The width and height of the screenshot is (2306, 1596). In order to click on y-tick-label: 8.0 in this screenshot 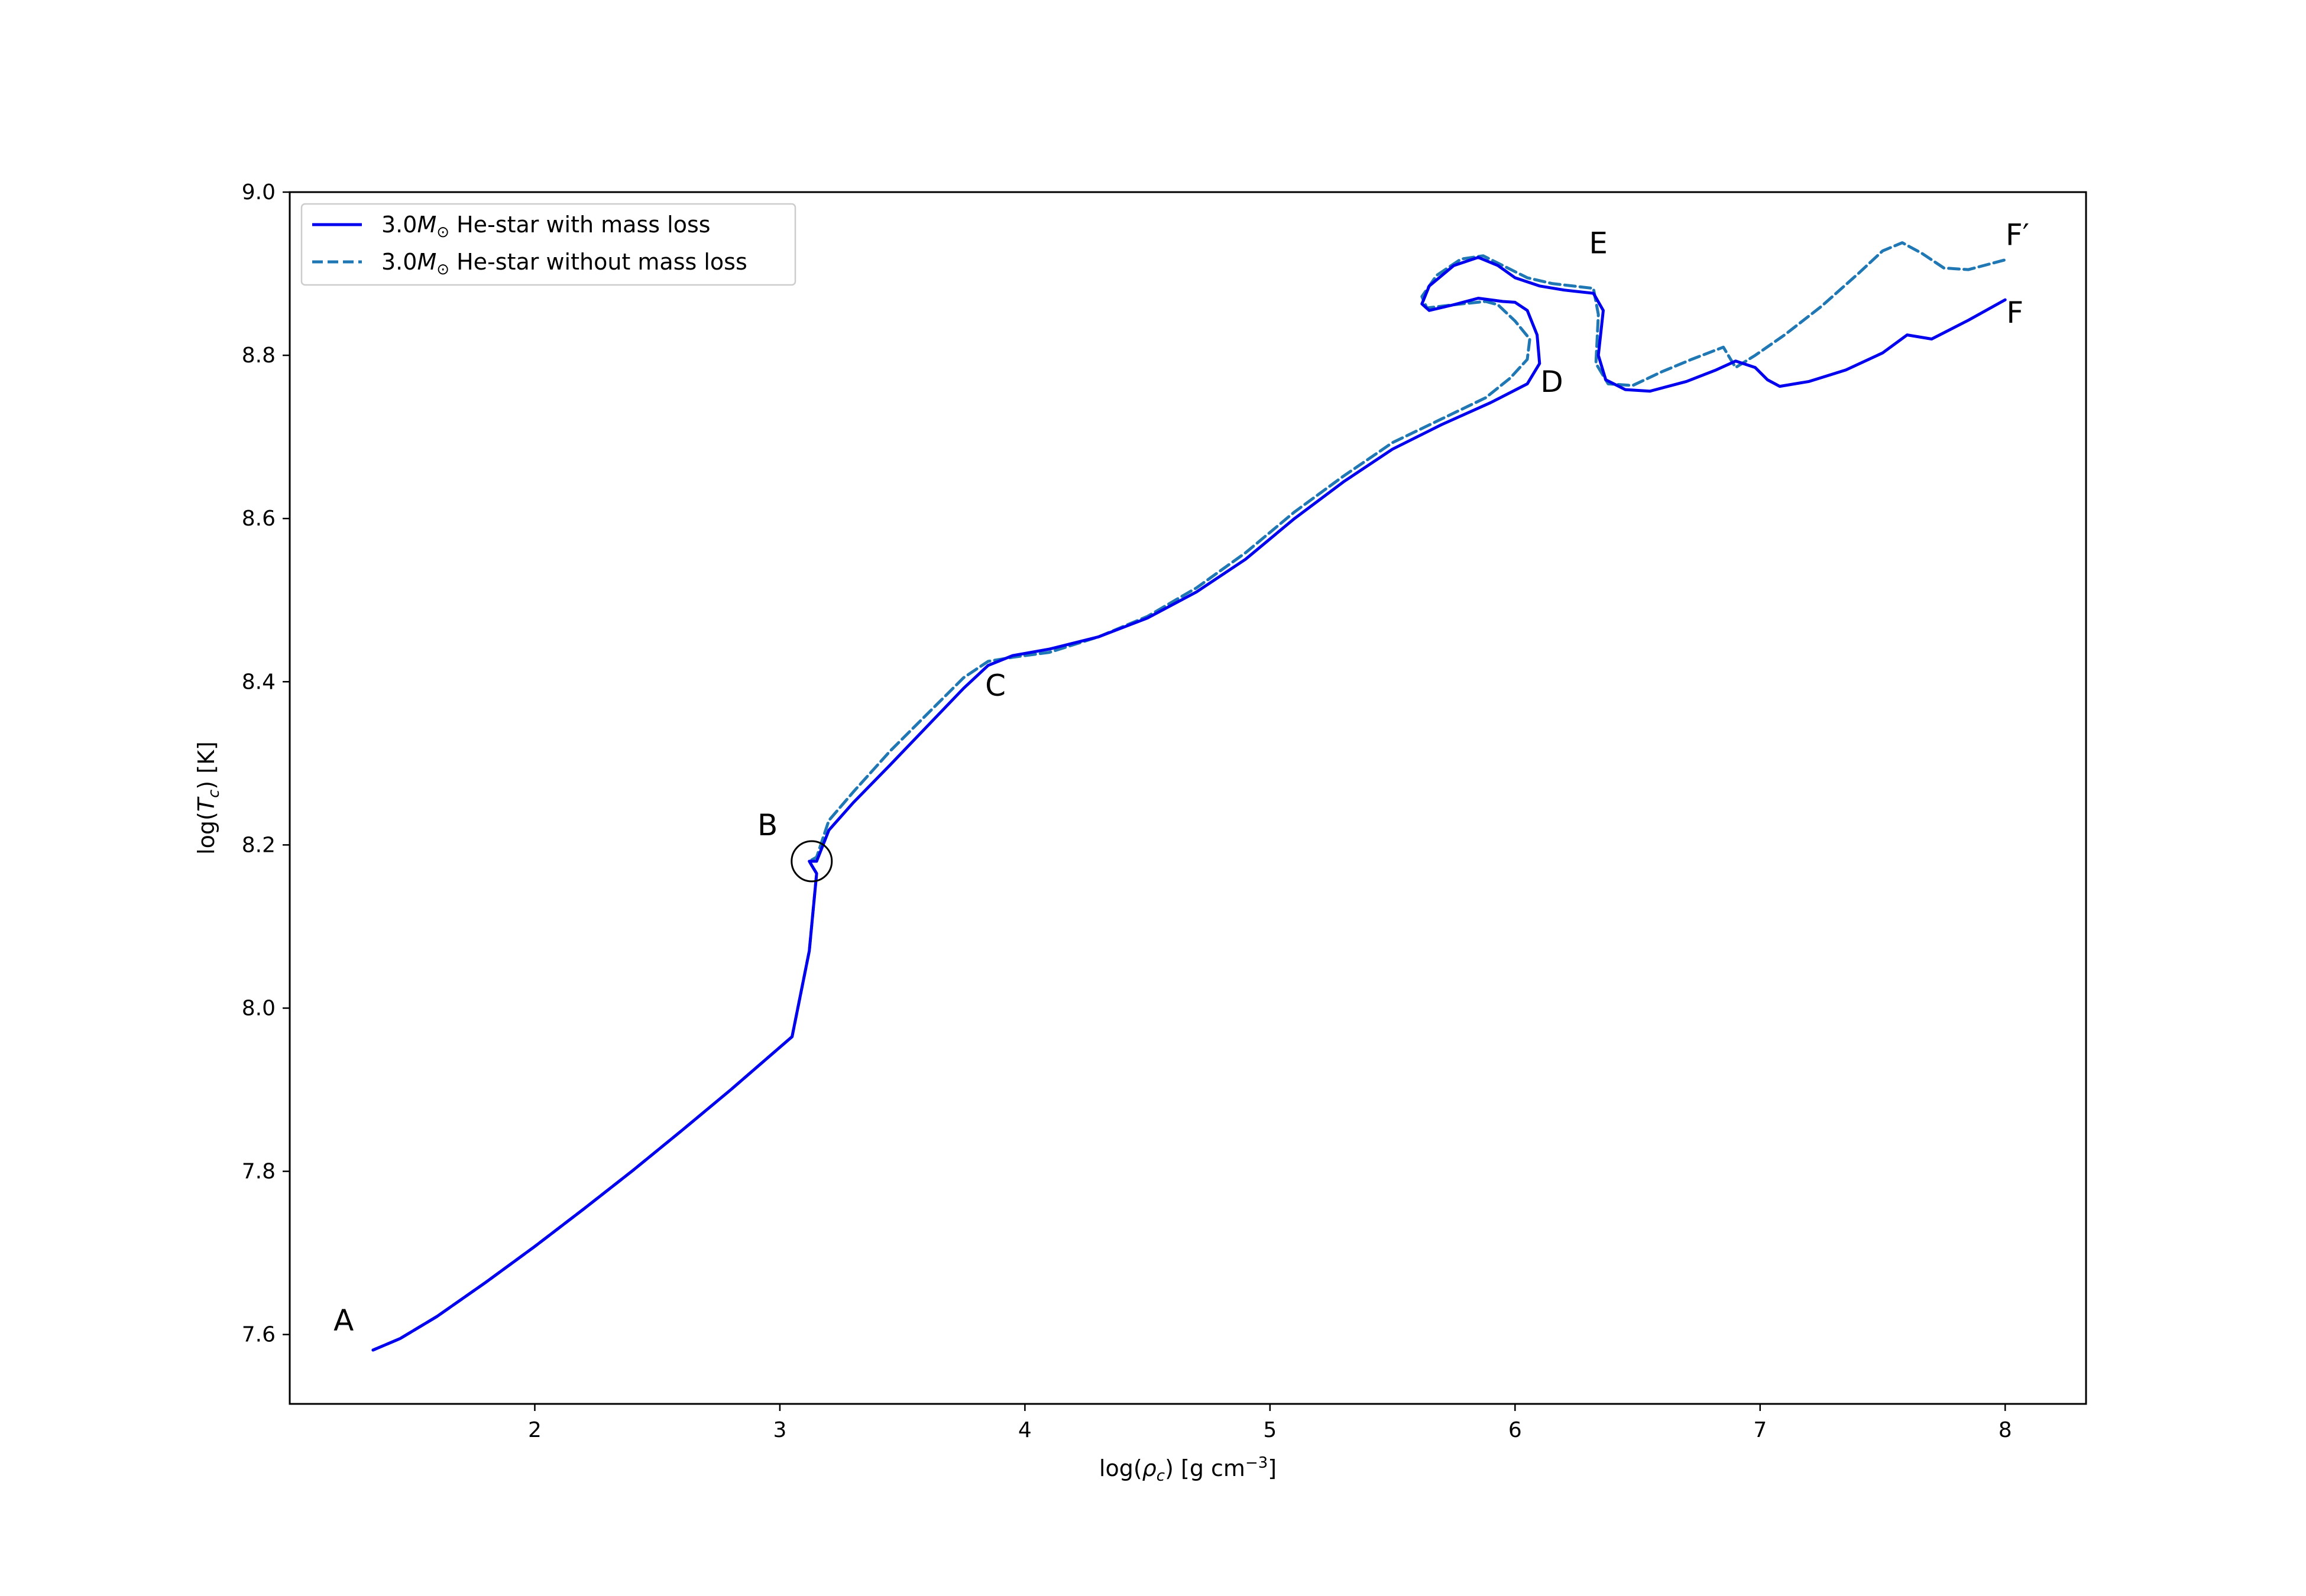, I will do `click(259, 1008)`.